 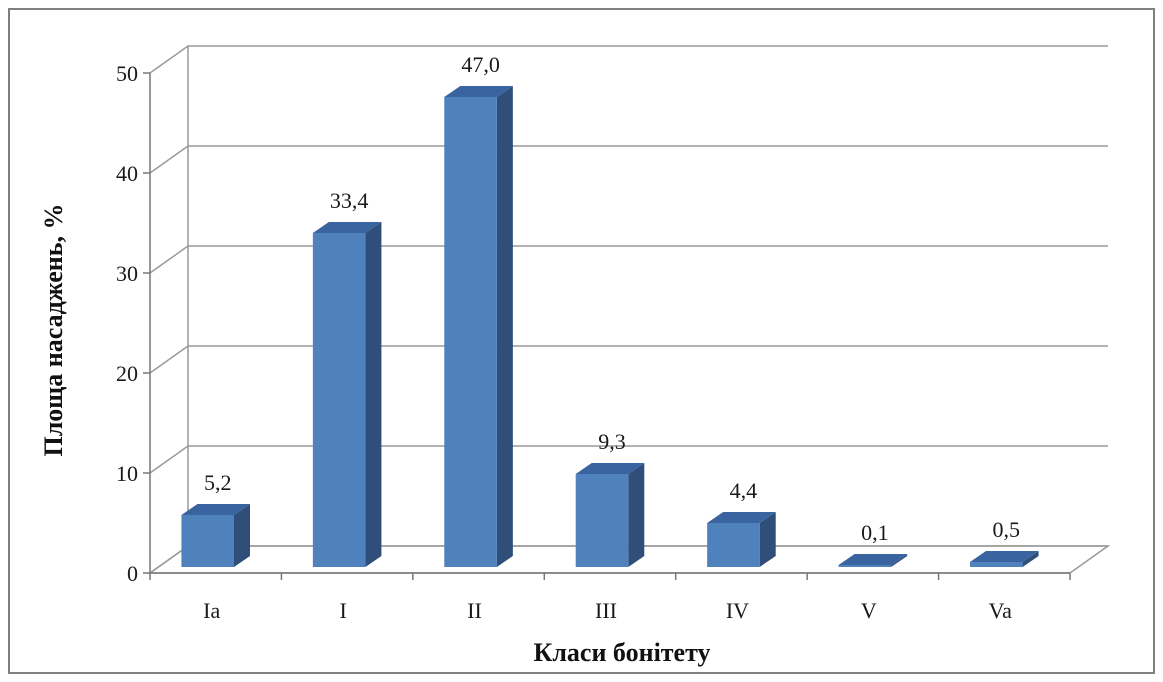 What do you see at coordinates (53, 329) in the screenshot?
I see `y-axis-title: Площа насаджень, %` at bounding box center [53, 329].